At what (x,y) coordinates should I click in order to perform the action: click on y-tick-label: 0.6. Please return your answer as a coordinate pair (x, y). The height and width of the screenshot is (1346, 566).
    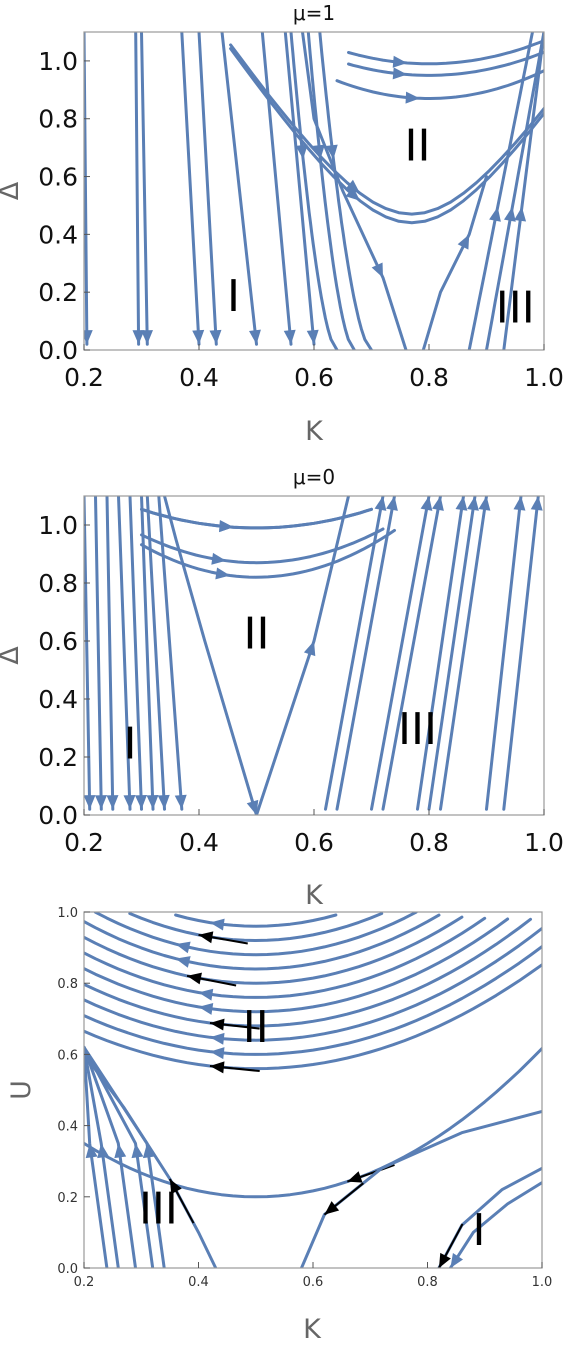
    Looking at the image, I should click on (58, 641).